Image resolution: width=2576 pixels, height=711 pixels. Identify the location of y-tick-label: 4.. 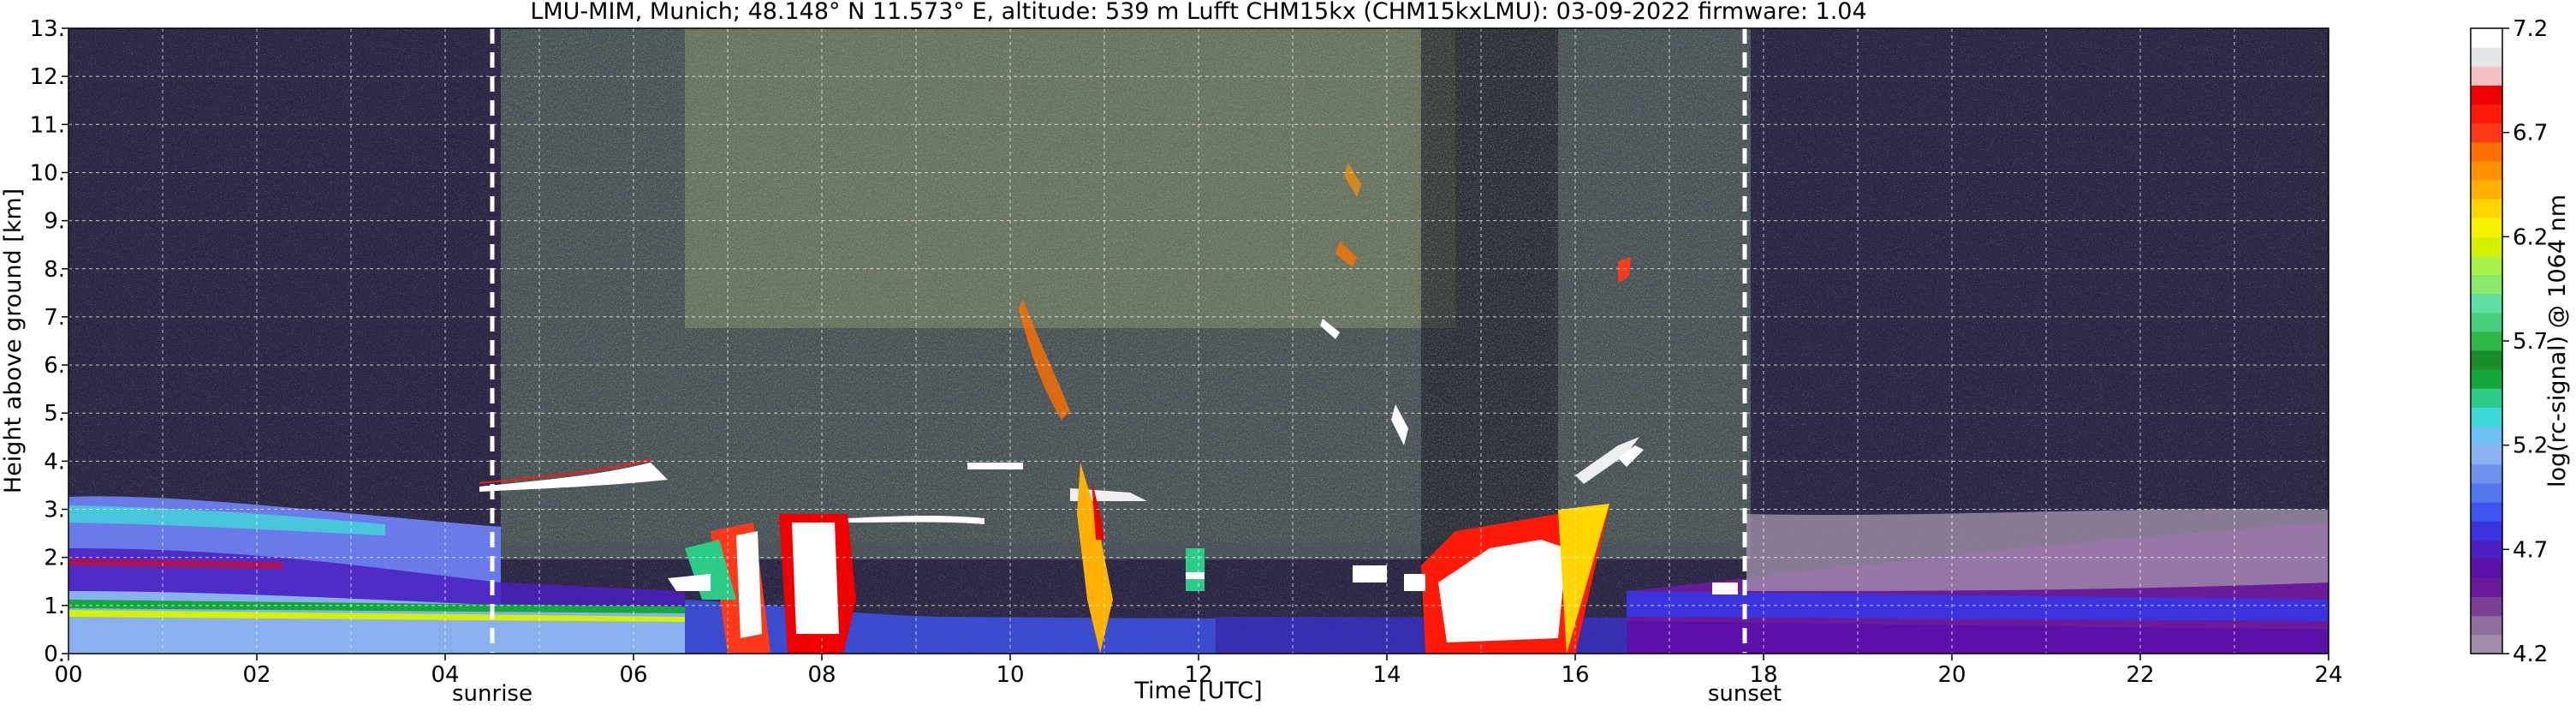
(55, 462).